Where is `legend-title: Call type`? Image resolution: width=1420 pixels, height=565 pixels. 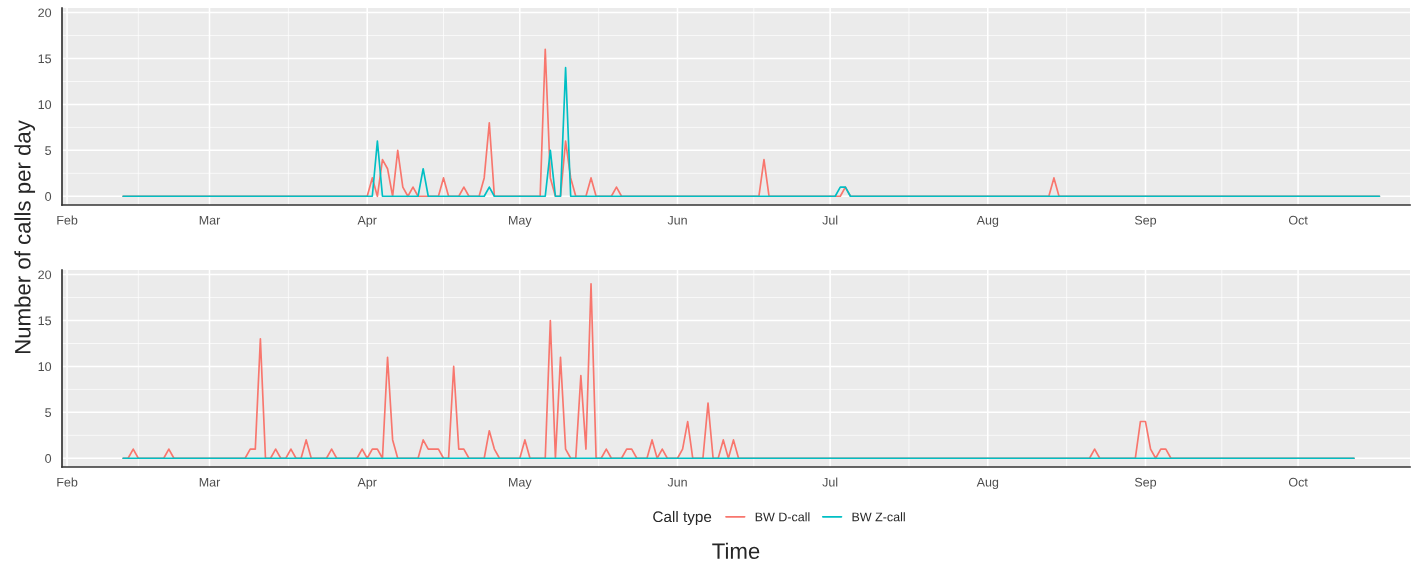 legend-title: Call type is located at coordinates (682, 518).